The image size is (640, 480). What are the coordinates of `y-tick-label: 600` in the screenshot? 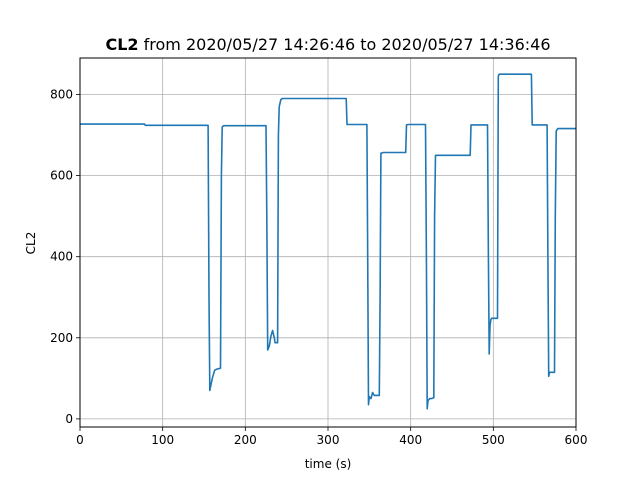 It's located at (61, 176).